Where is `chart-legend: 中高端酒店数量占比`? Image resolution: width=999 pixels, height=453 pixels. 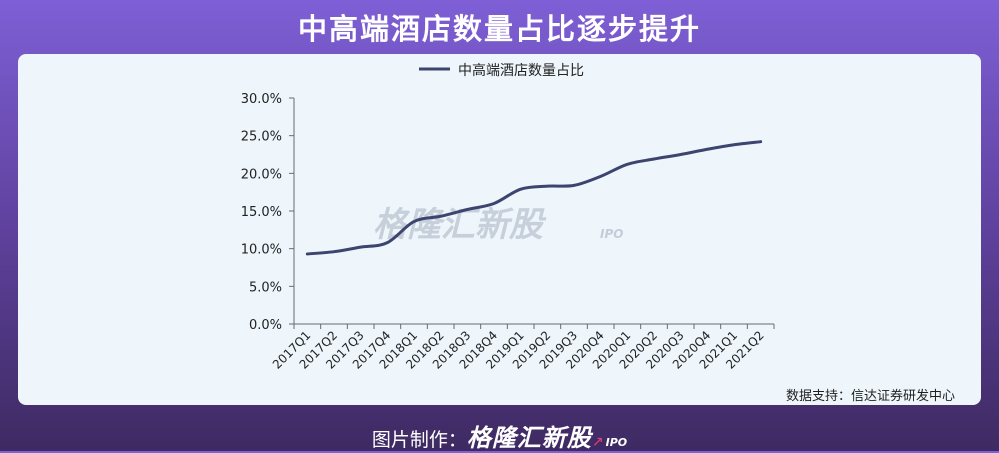
chart-legend: 中高端酒店数量占比 is located at coordinates (501, 70).